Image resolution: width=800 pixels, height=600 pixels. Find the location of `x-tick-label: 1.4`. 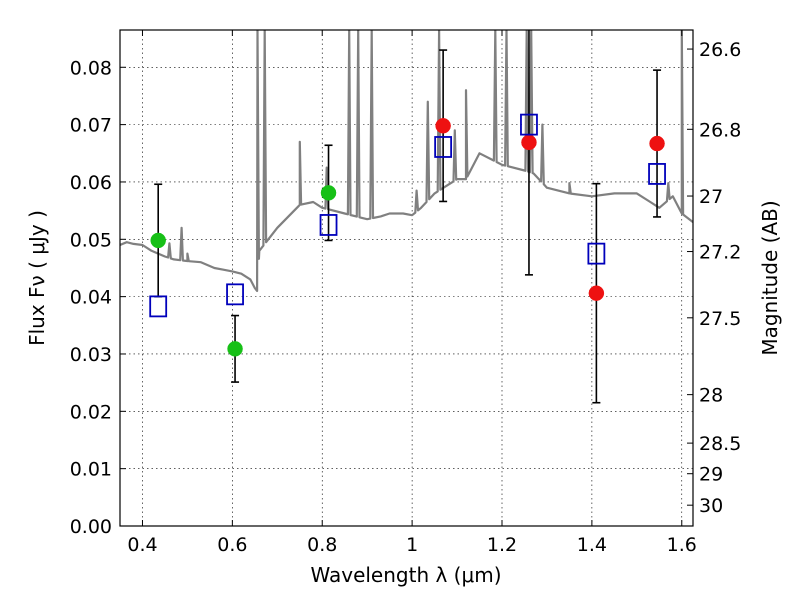

x-tick-label: 1.4 is located at coordinates (592, 545).